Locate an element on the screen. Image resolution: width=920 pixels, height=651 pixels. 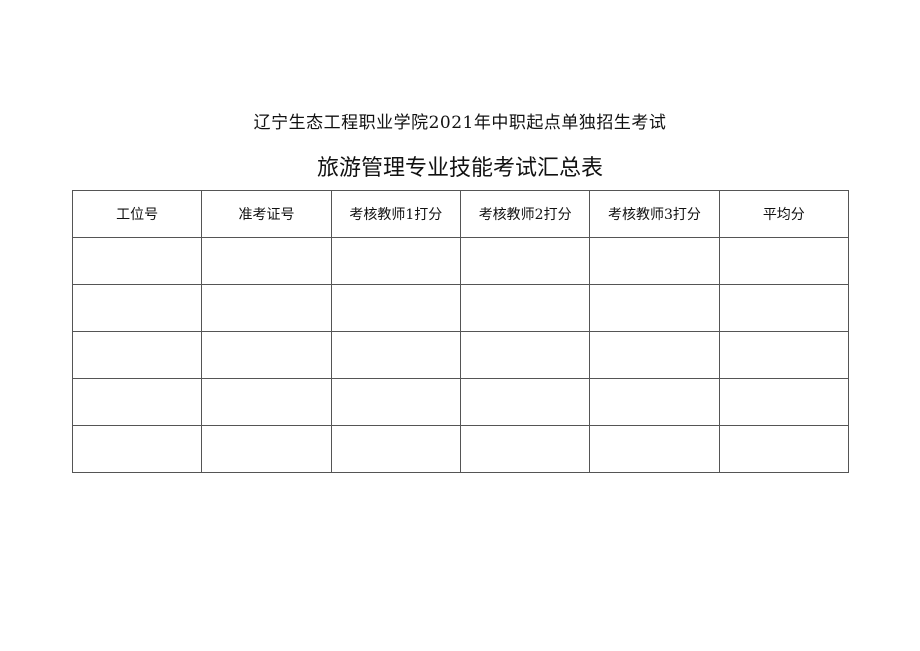
column-header: 准考证号 is located at coordinates (266, 214).